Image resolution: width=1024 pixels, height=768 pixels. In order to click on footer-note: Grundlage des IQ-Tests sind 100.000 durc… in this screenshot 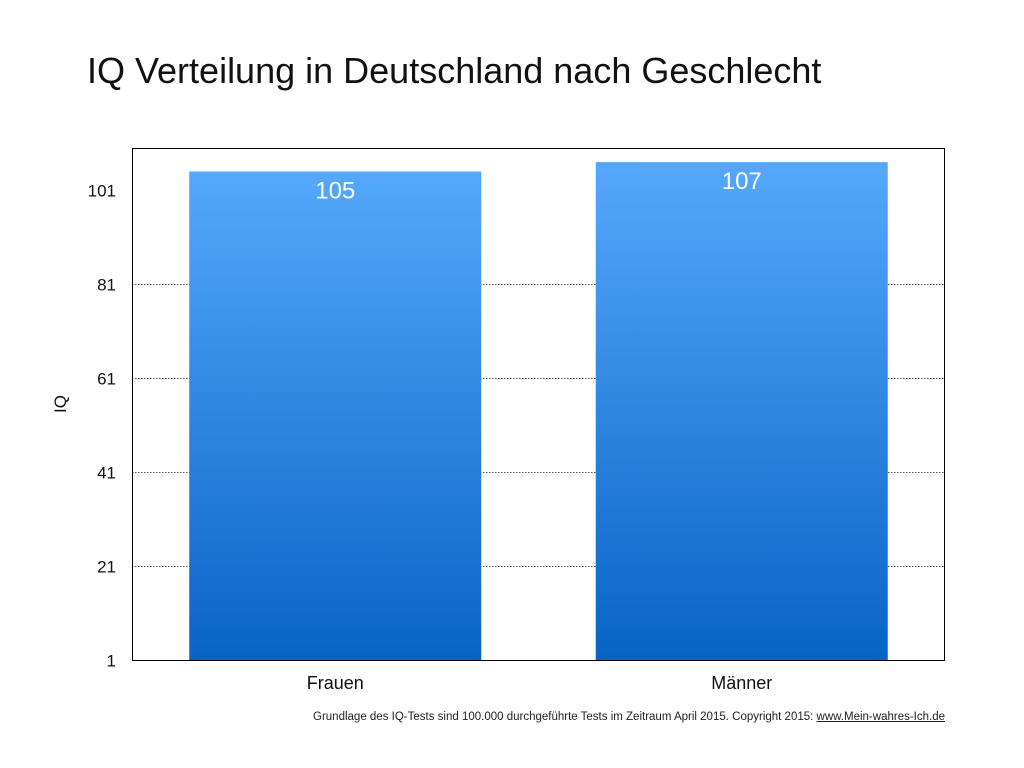, I will do `click(629, 717)`.